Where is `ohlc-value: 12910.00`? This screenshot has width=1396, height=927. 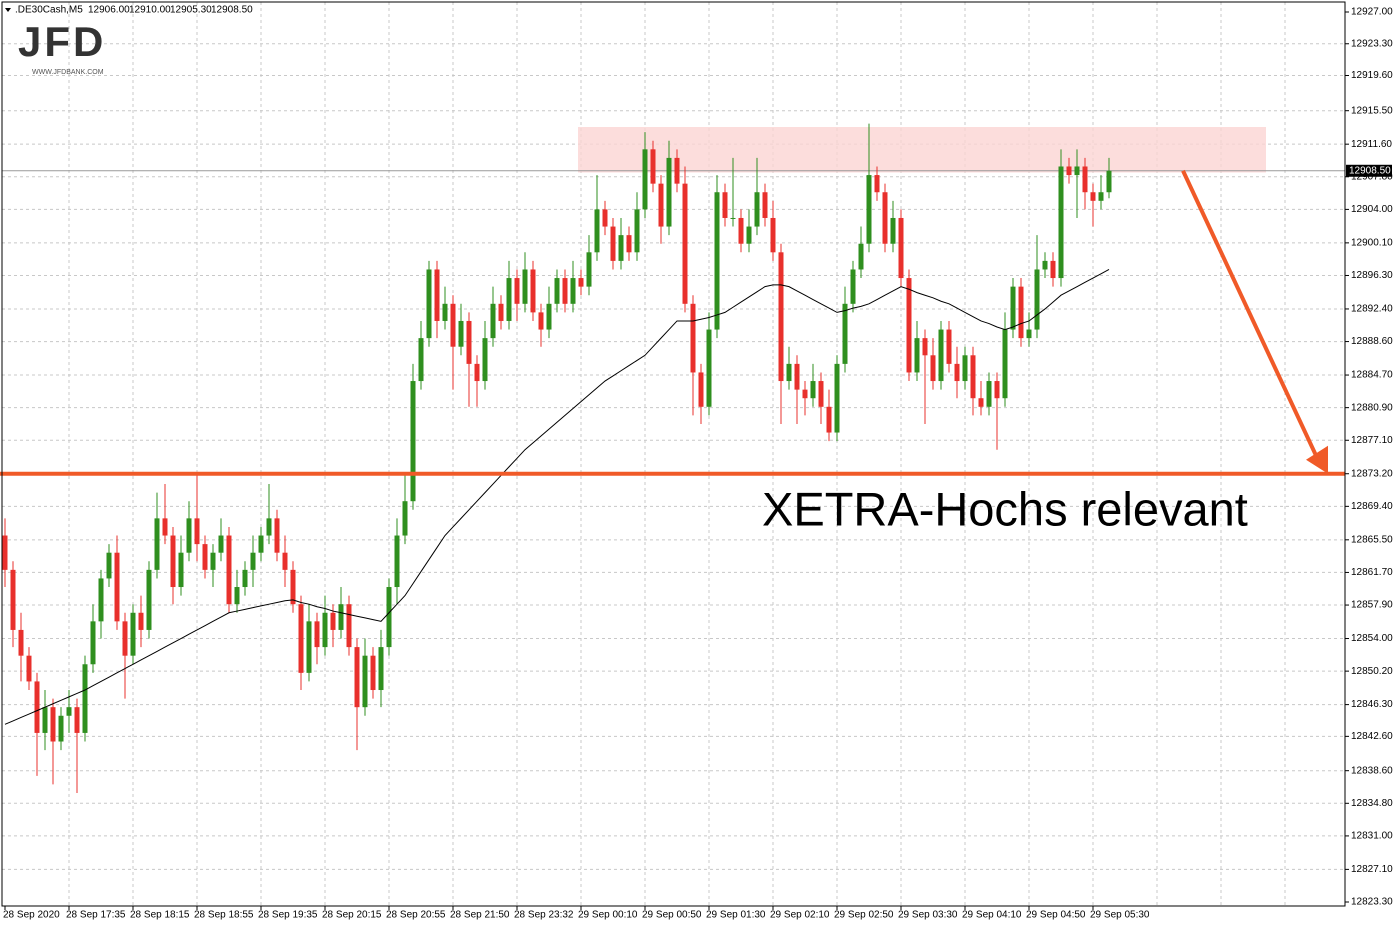
ohlc-value: 12910.00 is located at coordinates (150, 10).